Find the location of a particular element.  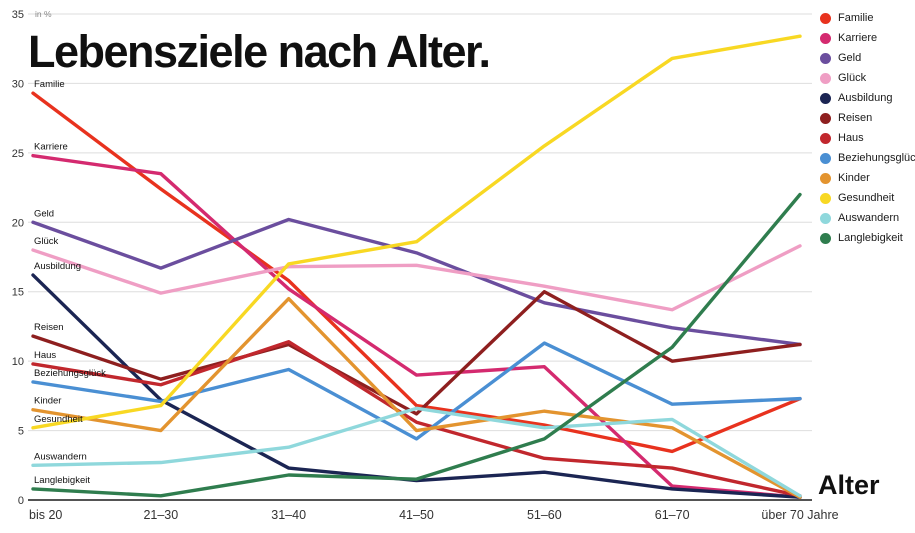

legend-item-reisen: Reisen is located at coordinates (867, 118).